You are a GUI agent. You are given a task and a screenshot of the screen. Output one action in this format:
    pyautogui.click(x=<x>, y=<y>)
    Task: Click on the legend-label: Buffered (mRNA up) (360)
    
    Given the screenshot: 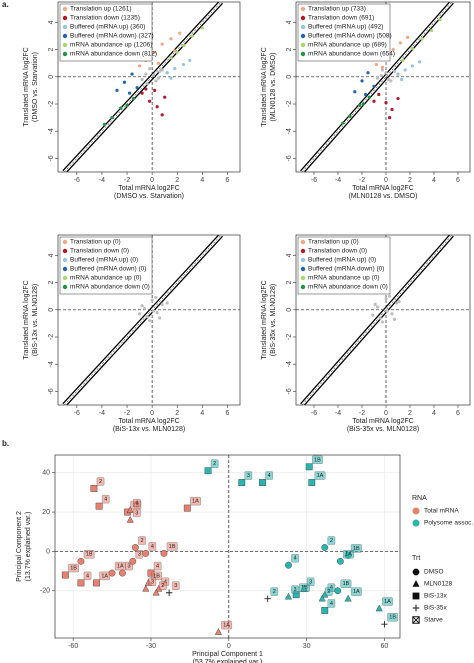 What is the action you would take?
    pyautogui.click(x=107, y=27)
    